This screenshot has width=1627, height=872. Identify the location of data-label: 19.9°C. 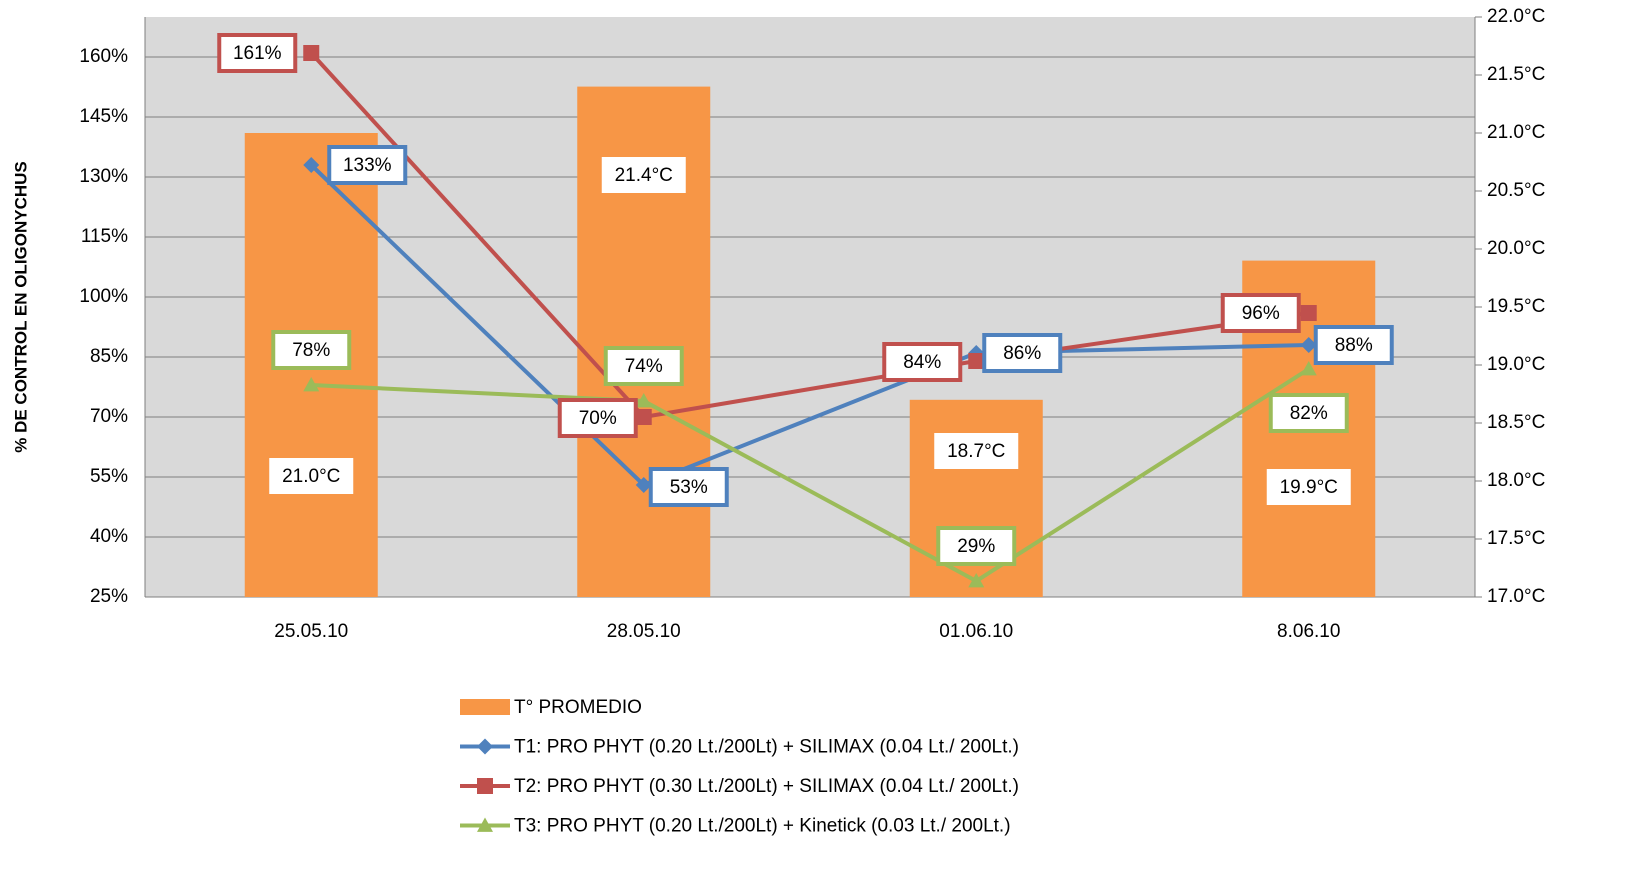
(1309, 487).